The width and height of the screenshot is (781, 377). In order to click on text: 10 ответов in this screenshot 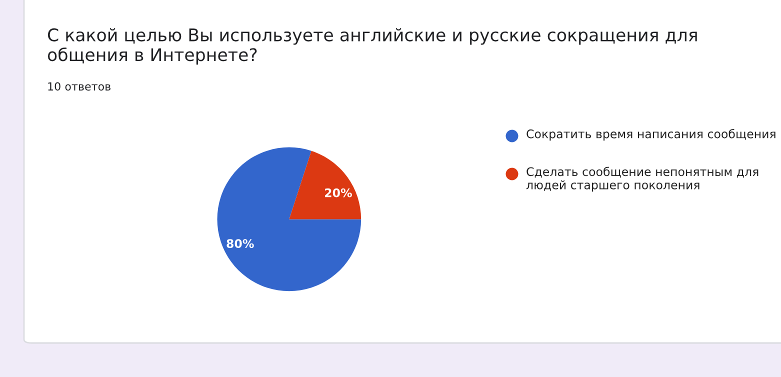, I will do `click(79, 86)`.